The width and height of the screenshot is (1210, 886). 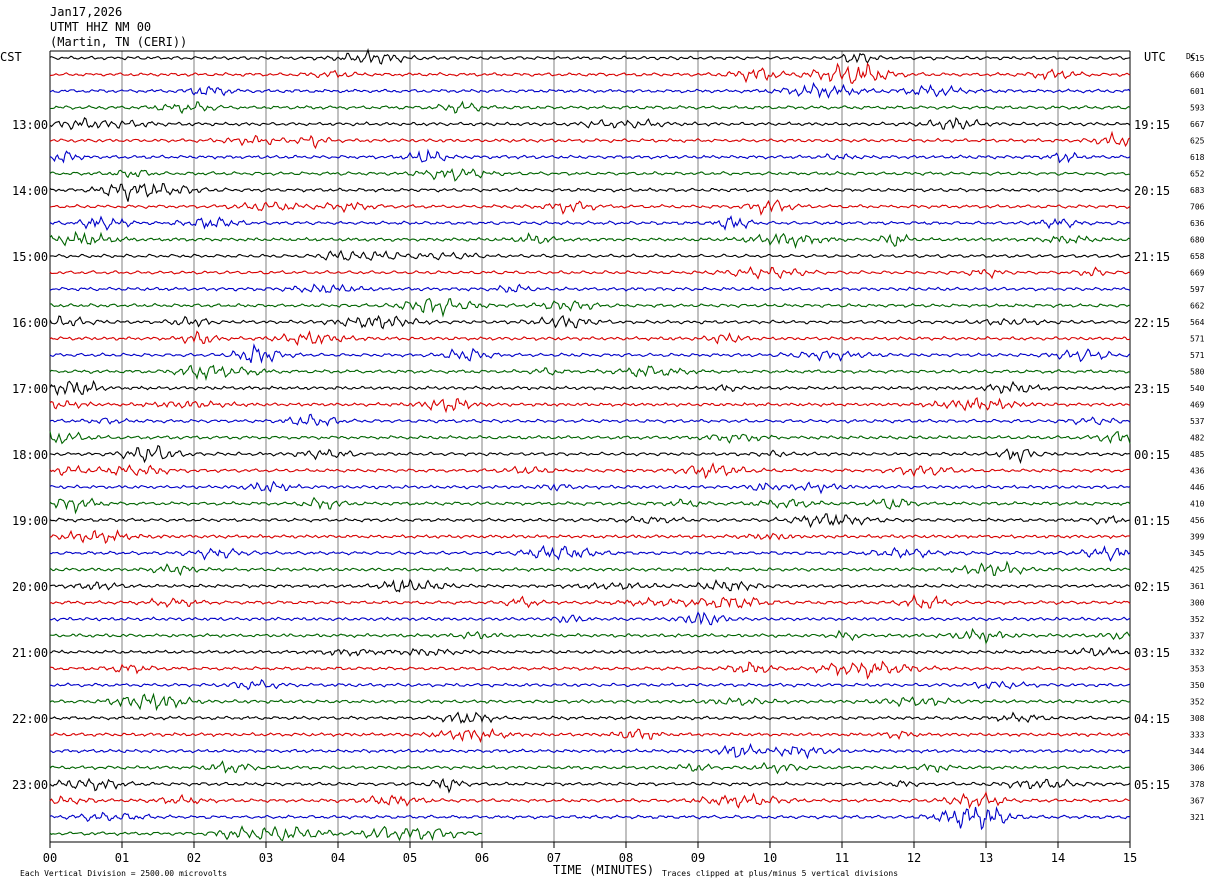 What do you see at coordinates (1197, 504) in the screenshot?
I see `dc-offset-label: 410` at bounding box center [1197, 504].